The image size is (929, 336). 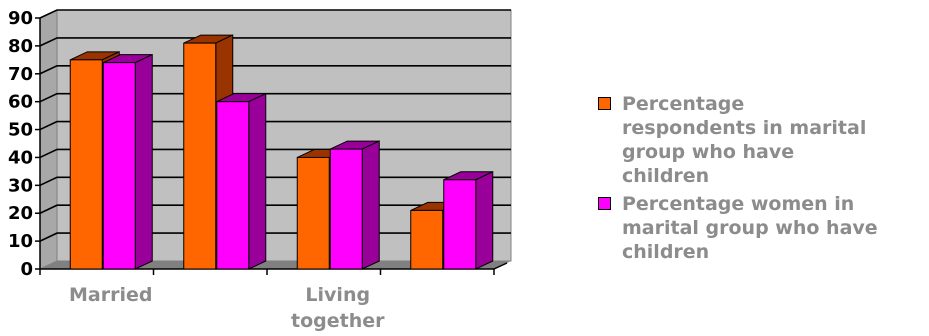 I want to click on y-tick-label: 20, so click(x=20, y=213).